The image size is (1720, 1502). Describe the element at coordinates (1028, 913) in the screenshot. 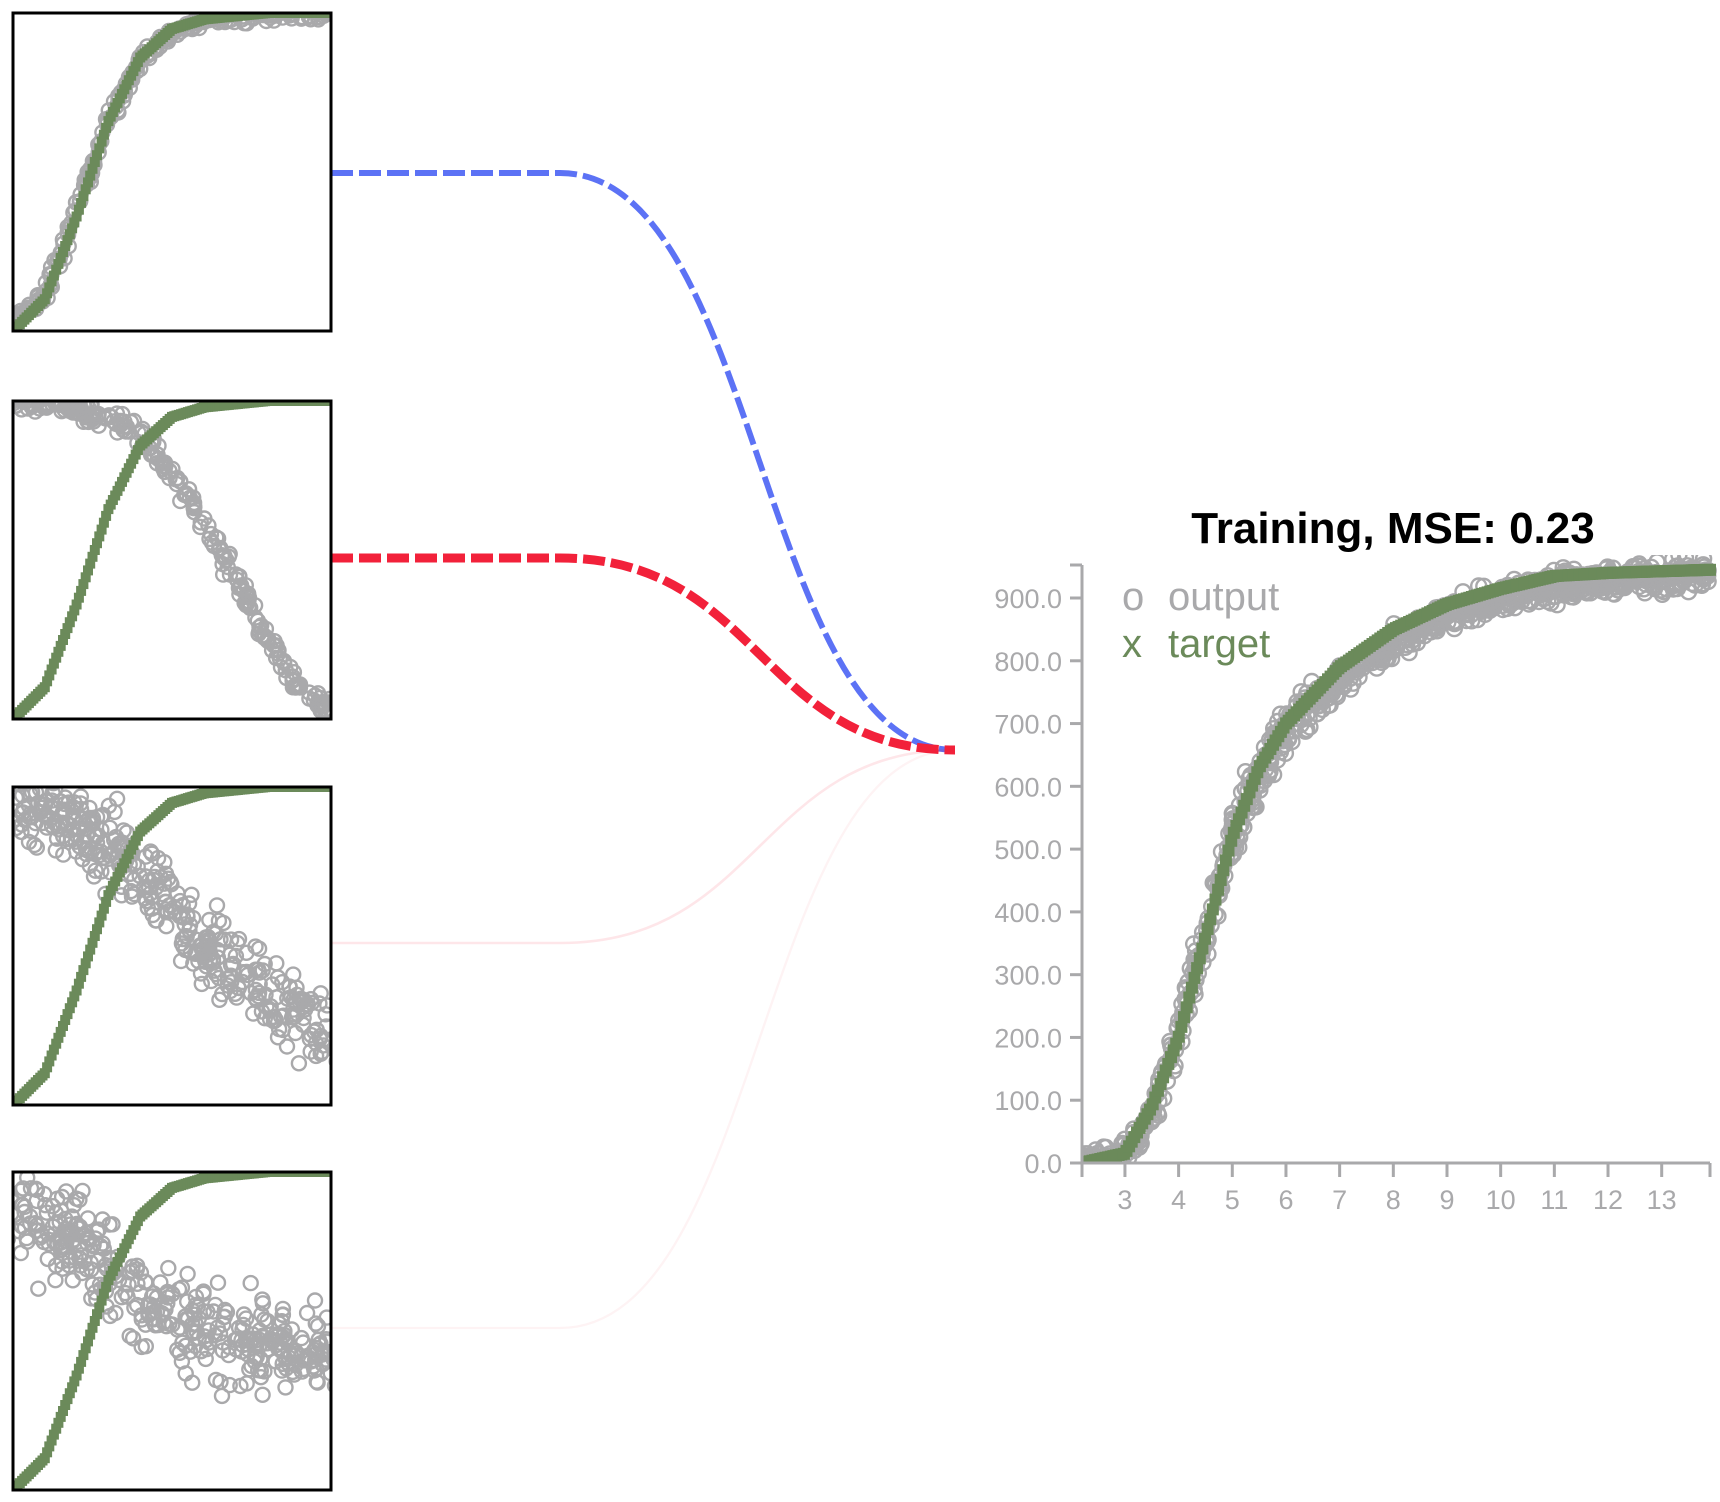

I see `y-tick-label: 400.0` at that location.